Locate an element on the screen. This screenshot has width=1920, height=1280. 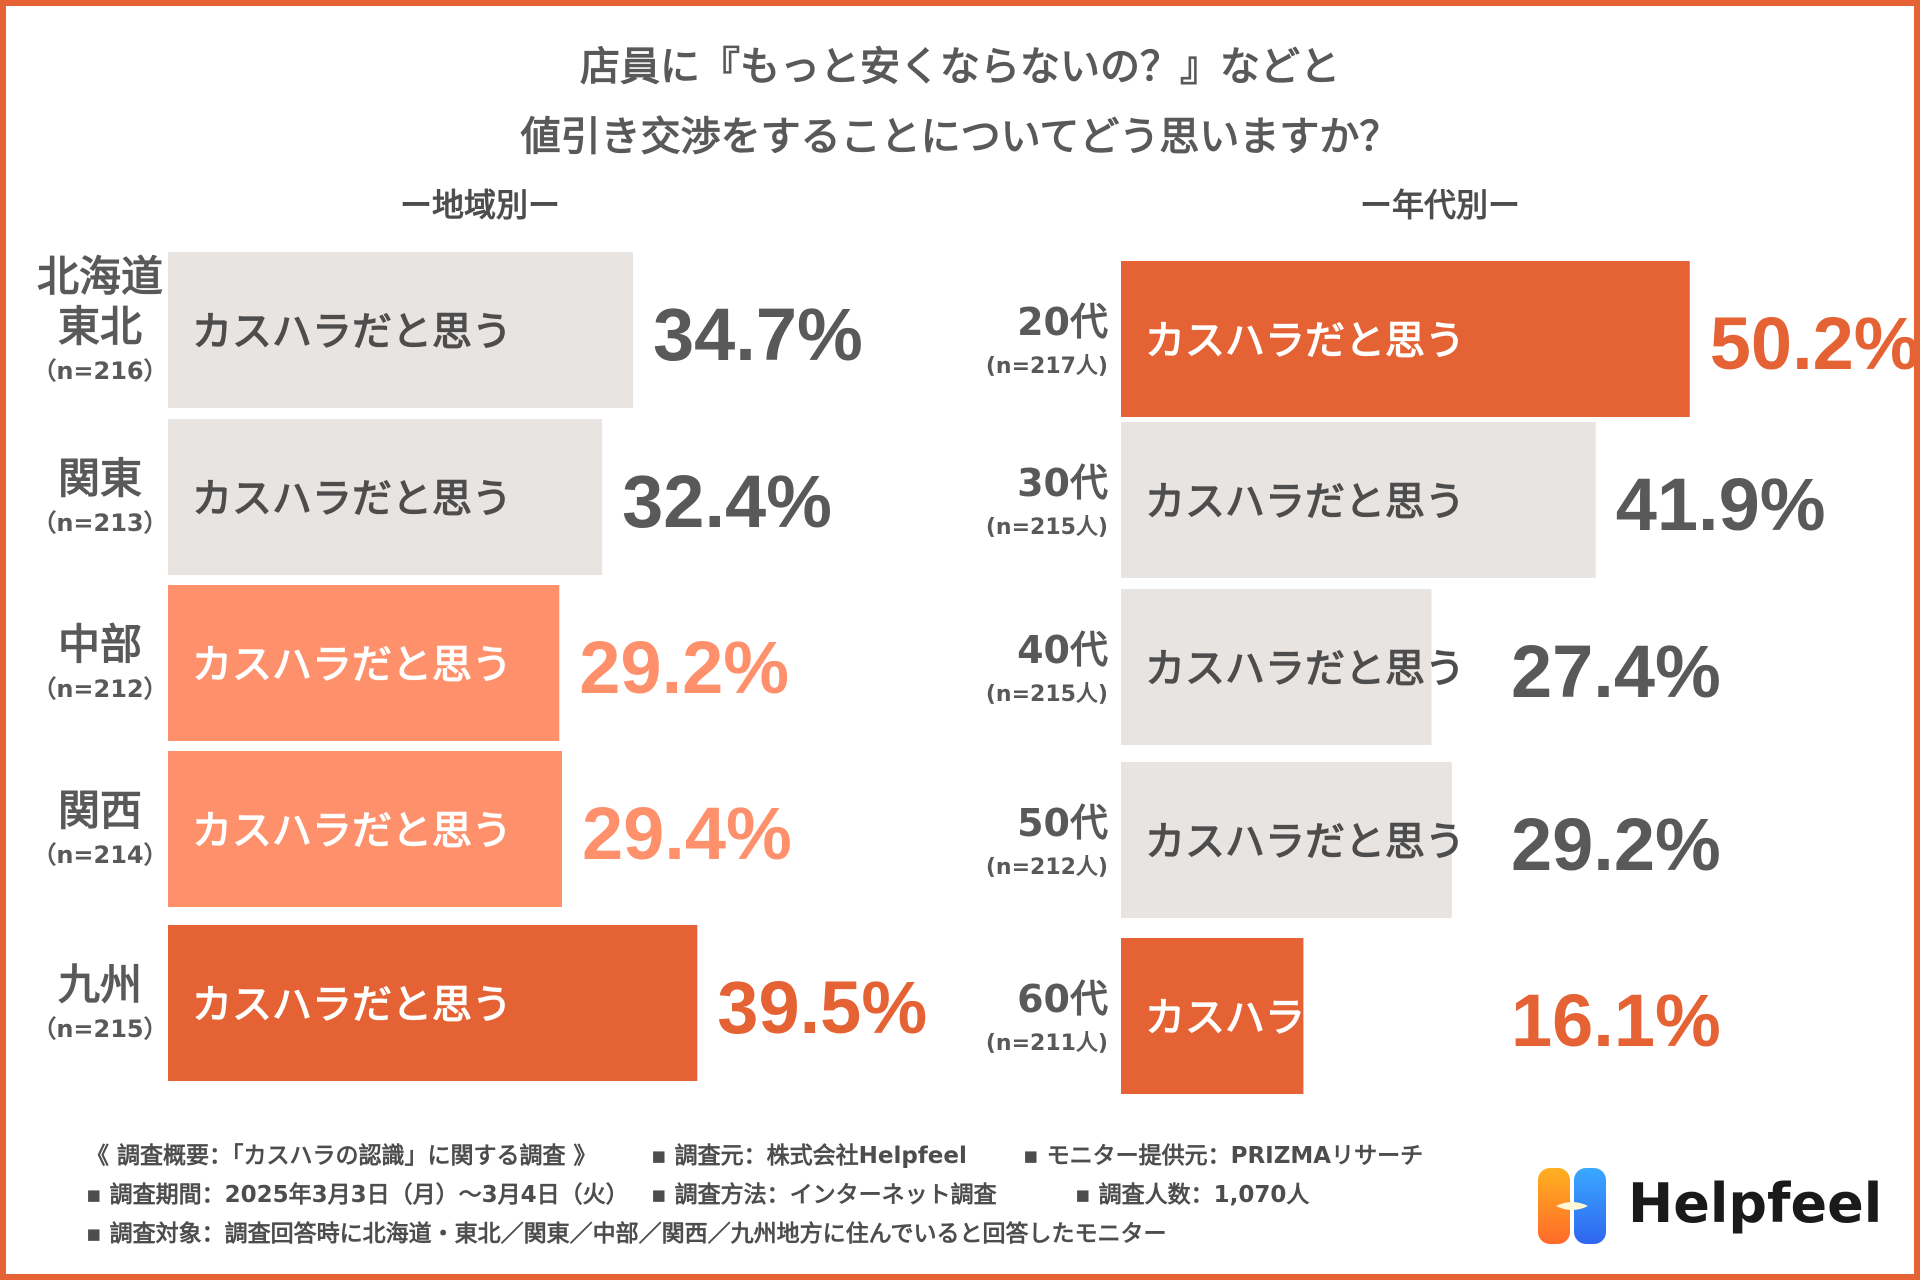
footer-survey-source: ▪ 調査元：株式会社Helpfeel is located at coordinates (809, 1156).